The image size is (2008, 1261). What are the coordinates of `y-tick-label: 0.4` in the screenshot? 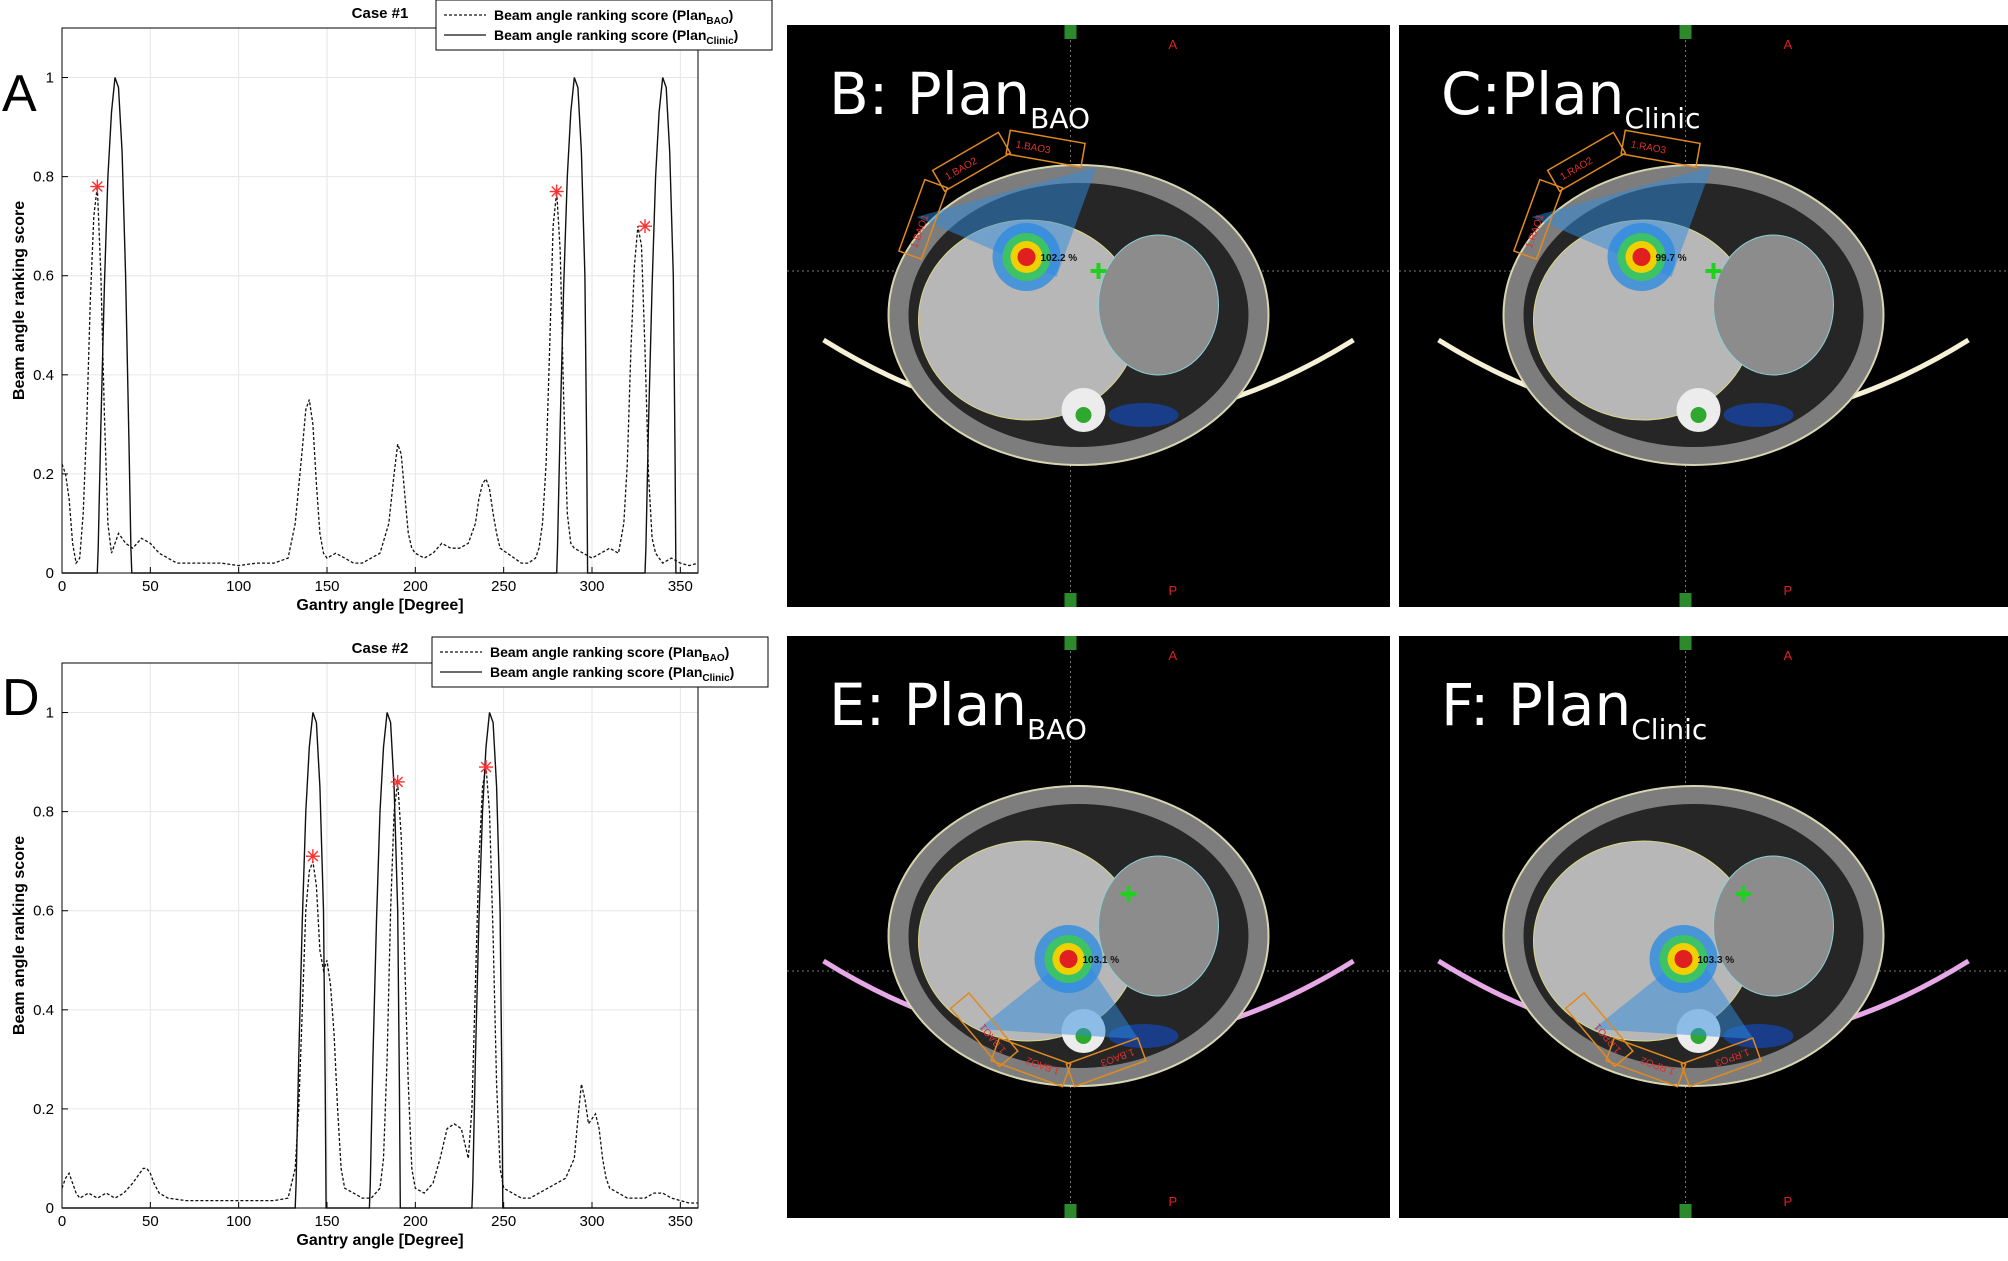 It's located at (43, 375).